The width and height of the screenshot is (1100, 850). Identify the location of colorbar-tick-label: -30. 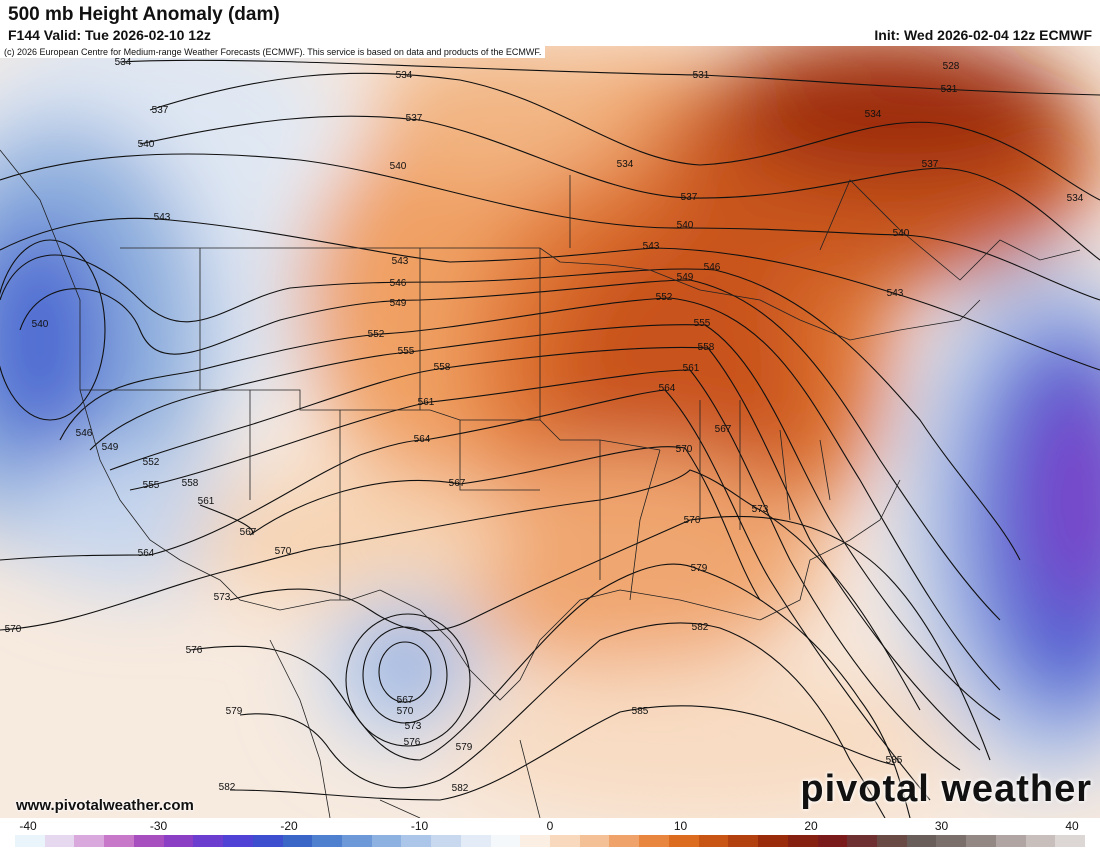
(158, 826).